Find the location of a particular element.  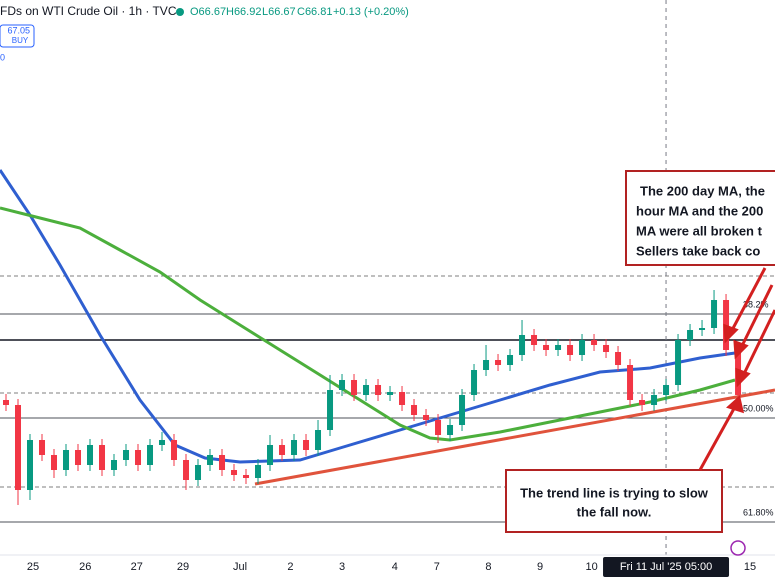

x-tick-label: 26 is located at coordinates (85, 567).